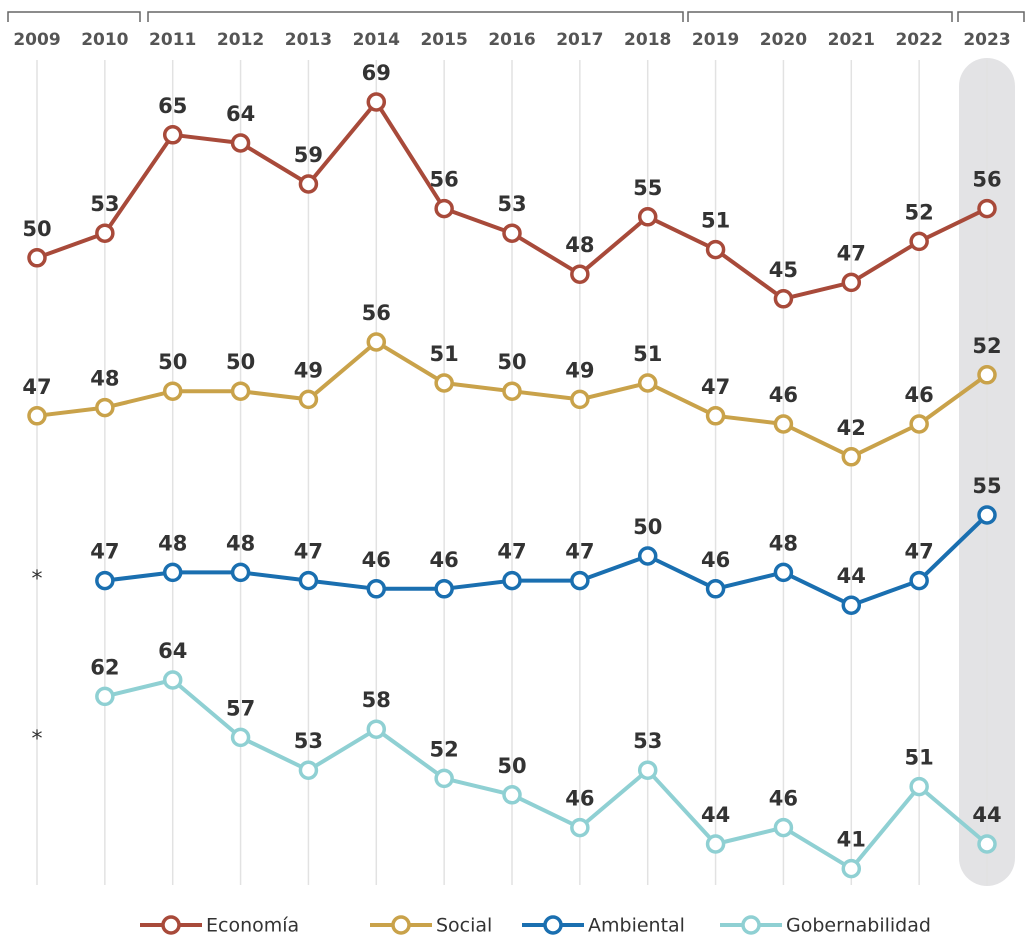 The width and height of the screenshot is (1029, 942). I want to click on x-tick-label: 2018, so click(647, 40).